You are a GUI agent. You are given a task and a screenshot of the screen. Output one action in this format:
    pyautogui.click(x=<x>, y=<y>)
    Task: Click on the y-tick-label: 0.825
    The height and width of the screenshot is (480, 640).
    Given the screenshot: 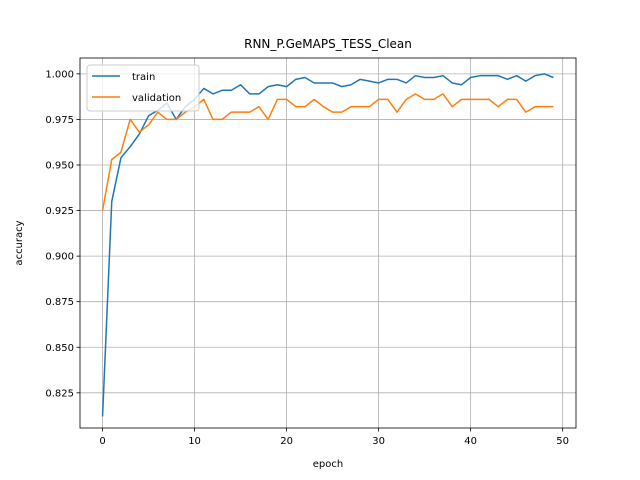 What is the action you would take?
    pyautogui.click(x=59, y=393)
    